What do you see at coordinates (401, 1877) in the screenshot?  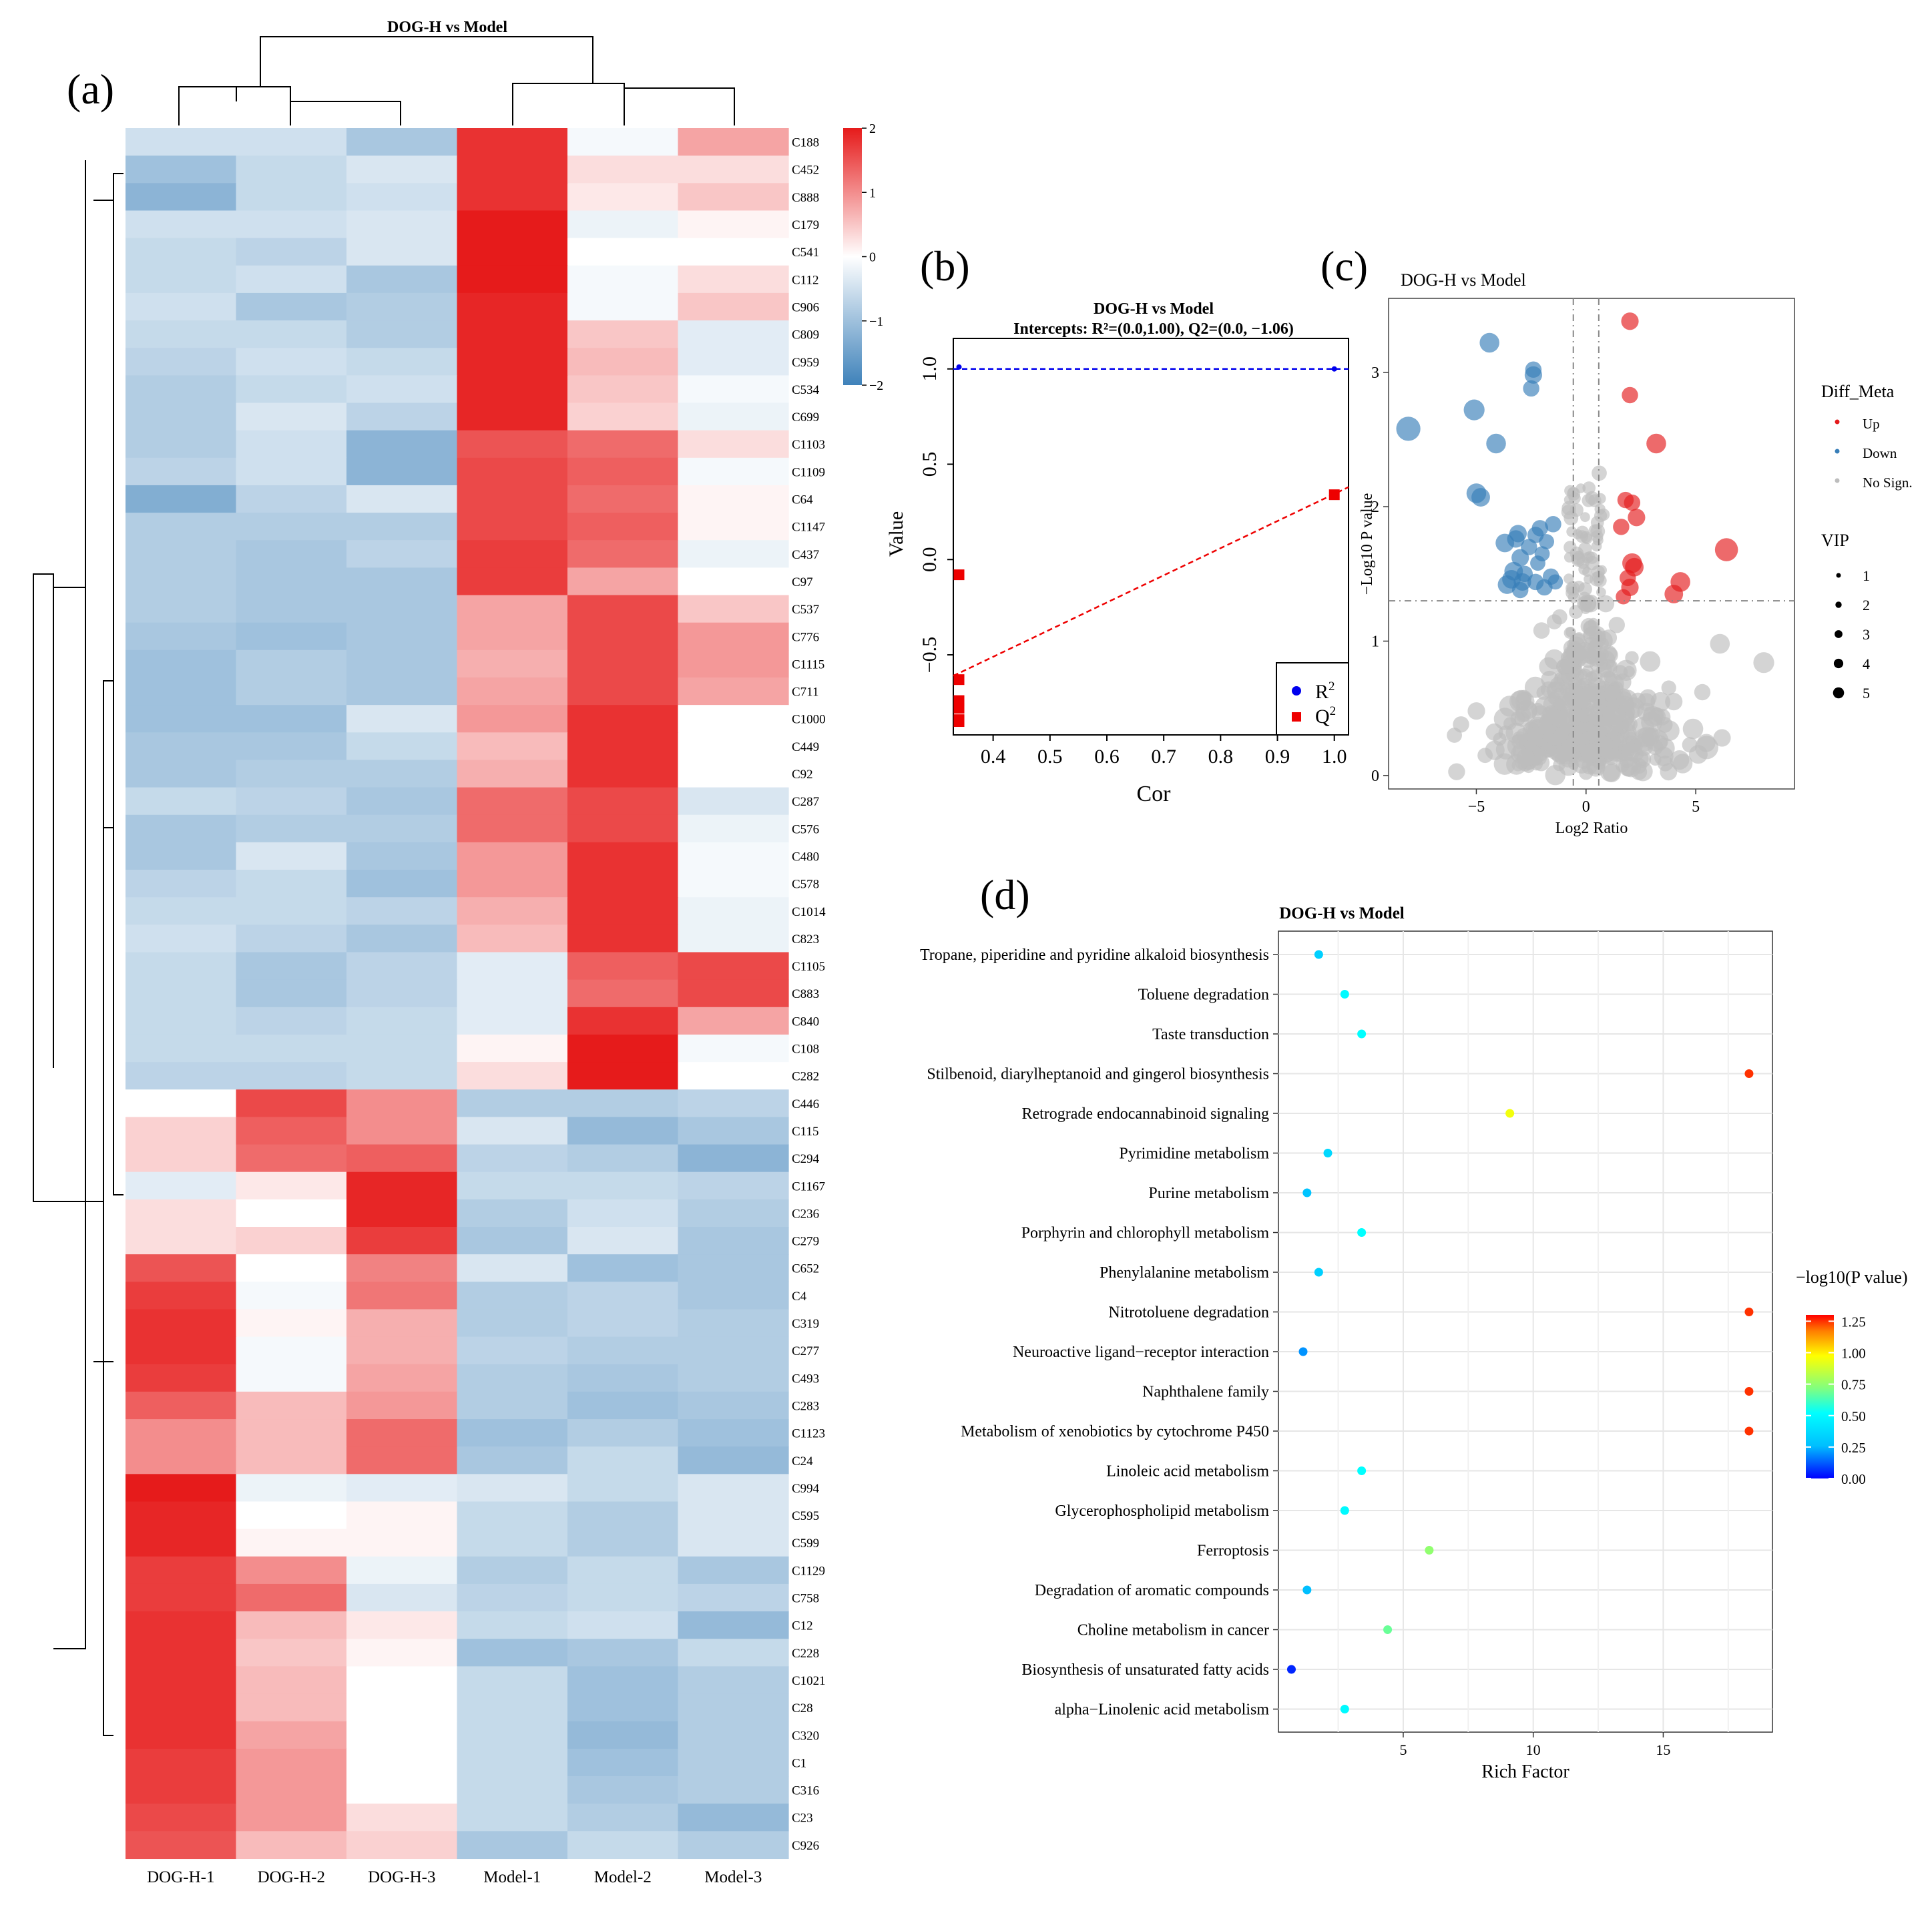 I see `heatmap-column-label: DOG-H-3` at bounding box center [401, 1877].